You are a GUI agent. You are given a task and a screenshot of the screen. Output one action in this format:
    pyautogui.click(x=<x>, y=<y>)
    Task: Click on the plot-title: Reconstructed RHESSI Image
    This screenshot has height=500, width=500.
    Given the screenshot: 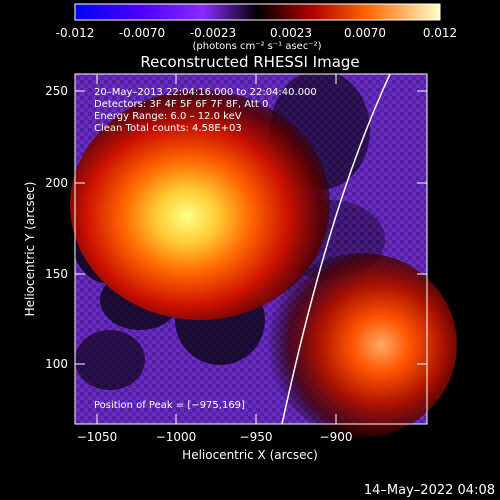 What is the action you would take?
    pyautogui.click(x=249, y=62)
    